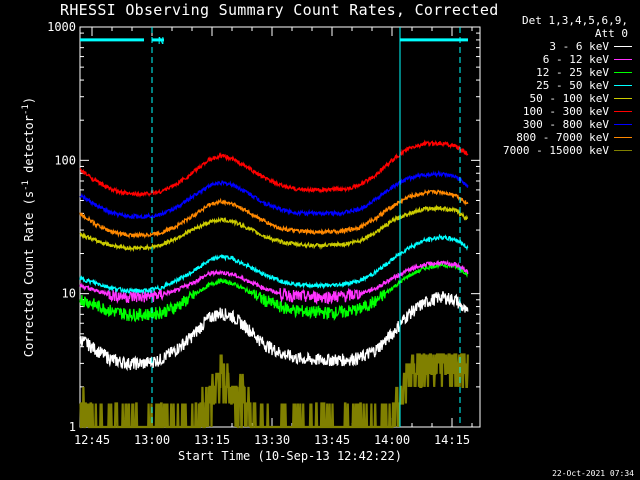 This screenshot has width=640, height=480. What do you see at coordinates (92, 440) in the screenshot?
I see `x-tick-label: 12:45` at bounding box center [92, 440].